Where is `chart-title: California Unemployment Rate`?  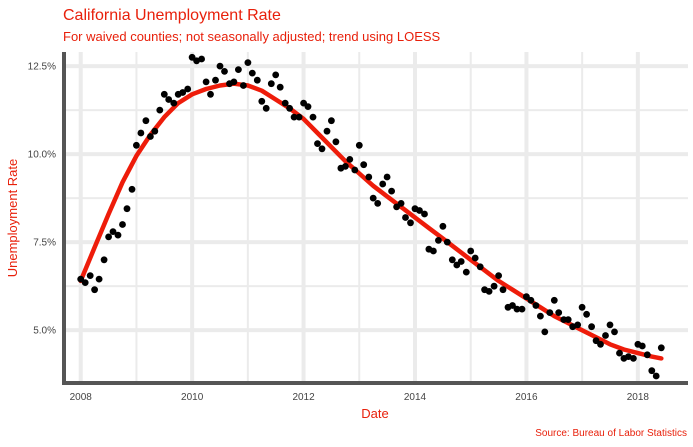 chart-title: California Unemployment Rate is located at coordinates (172, 15).